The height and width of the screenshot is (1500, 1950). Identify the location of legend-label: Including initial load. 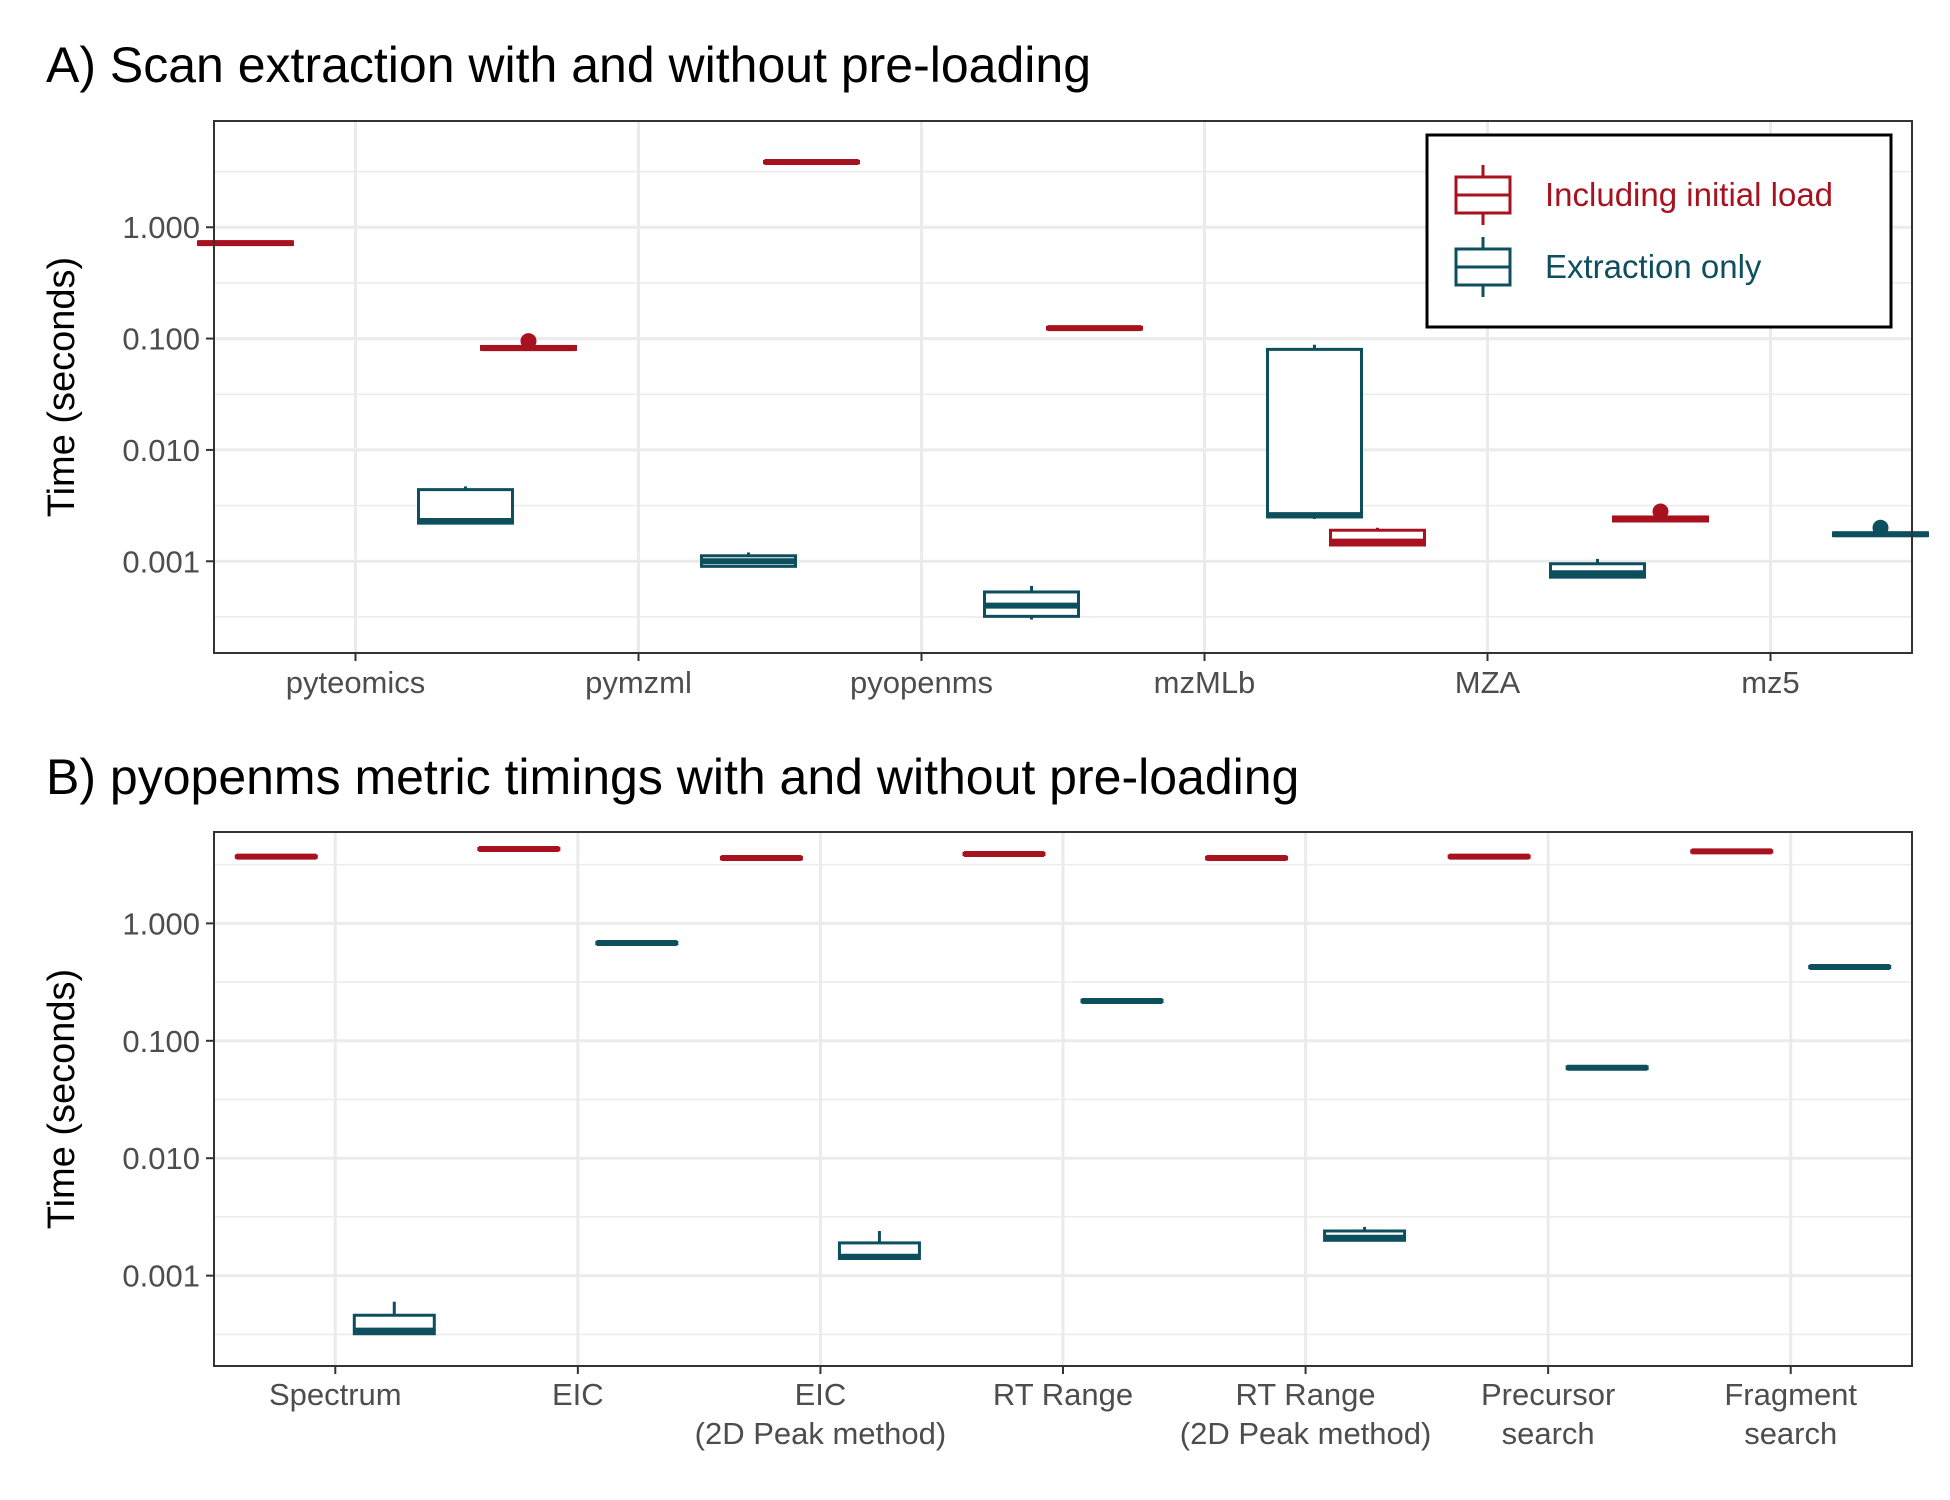
(1689, 194).